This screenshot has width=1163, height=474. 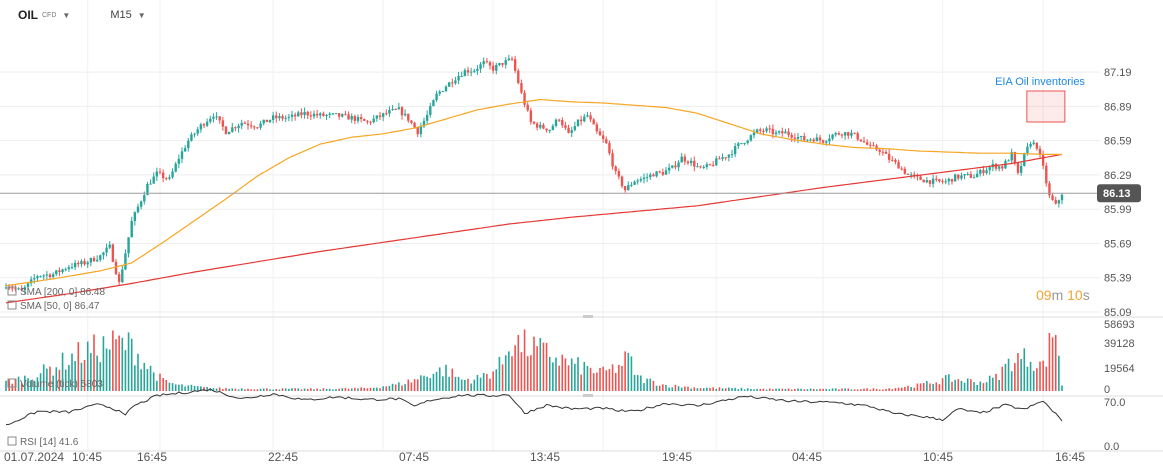 I want to click on volume-bars, so click(x=534, y=360).